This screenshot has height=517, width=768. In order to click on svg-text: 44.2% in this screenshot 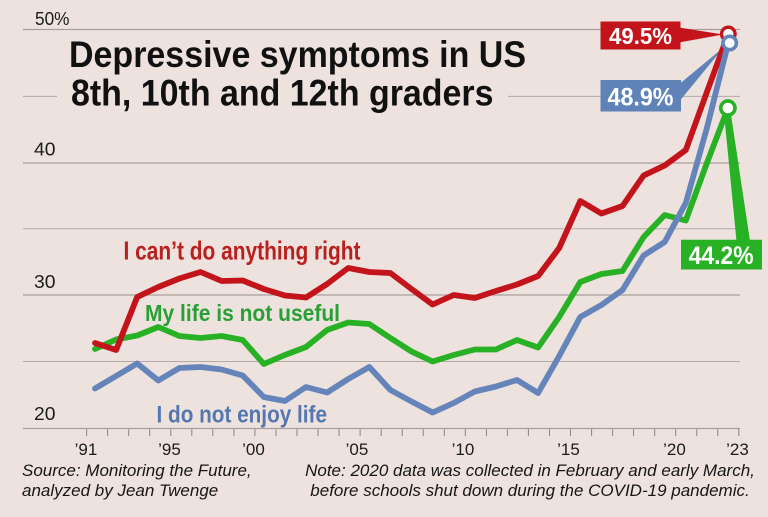, I will do `click(721, 256)`.